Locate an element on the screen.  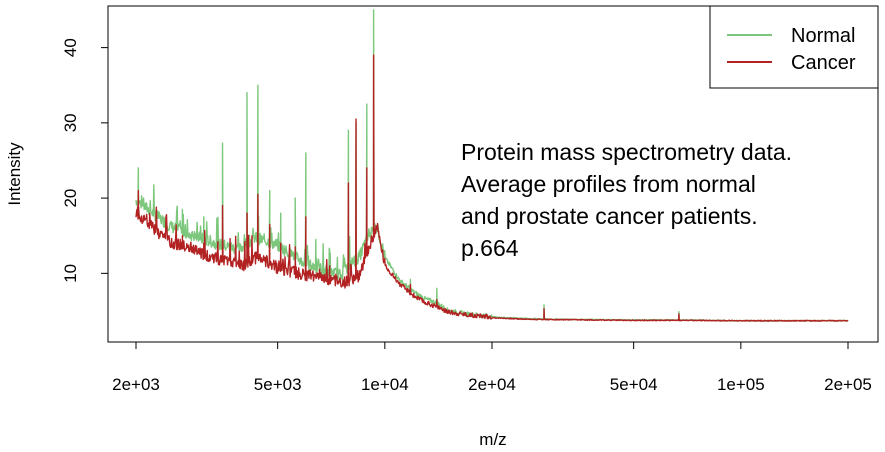
legend-box is located at coordinates (794, 47).